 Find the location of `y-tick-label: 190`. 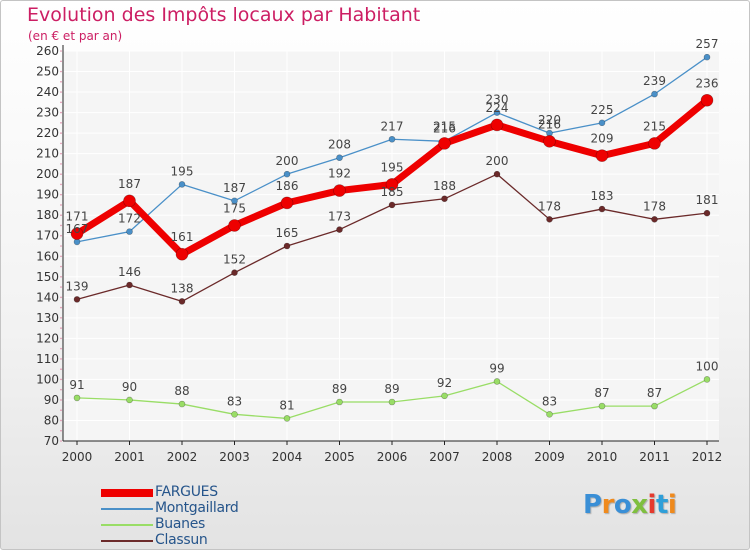

y-tick-label: 190 is located at coordinates (47, 195).